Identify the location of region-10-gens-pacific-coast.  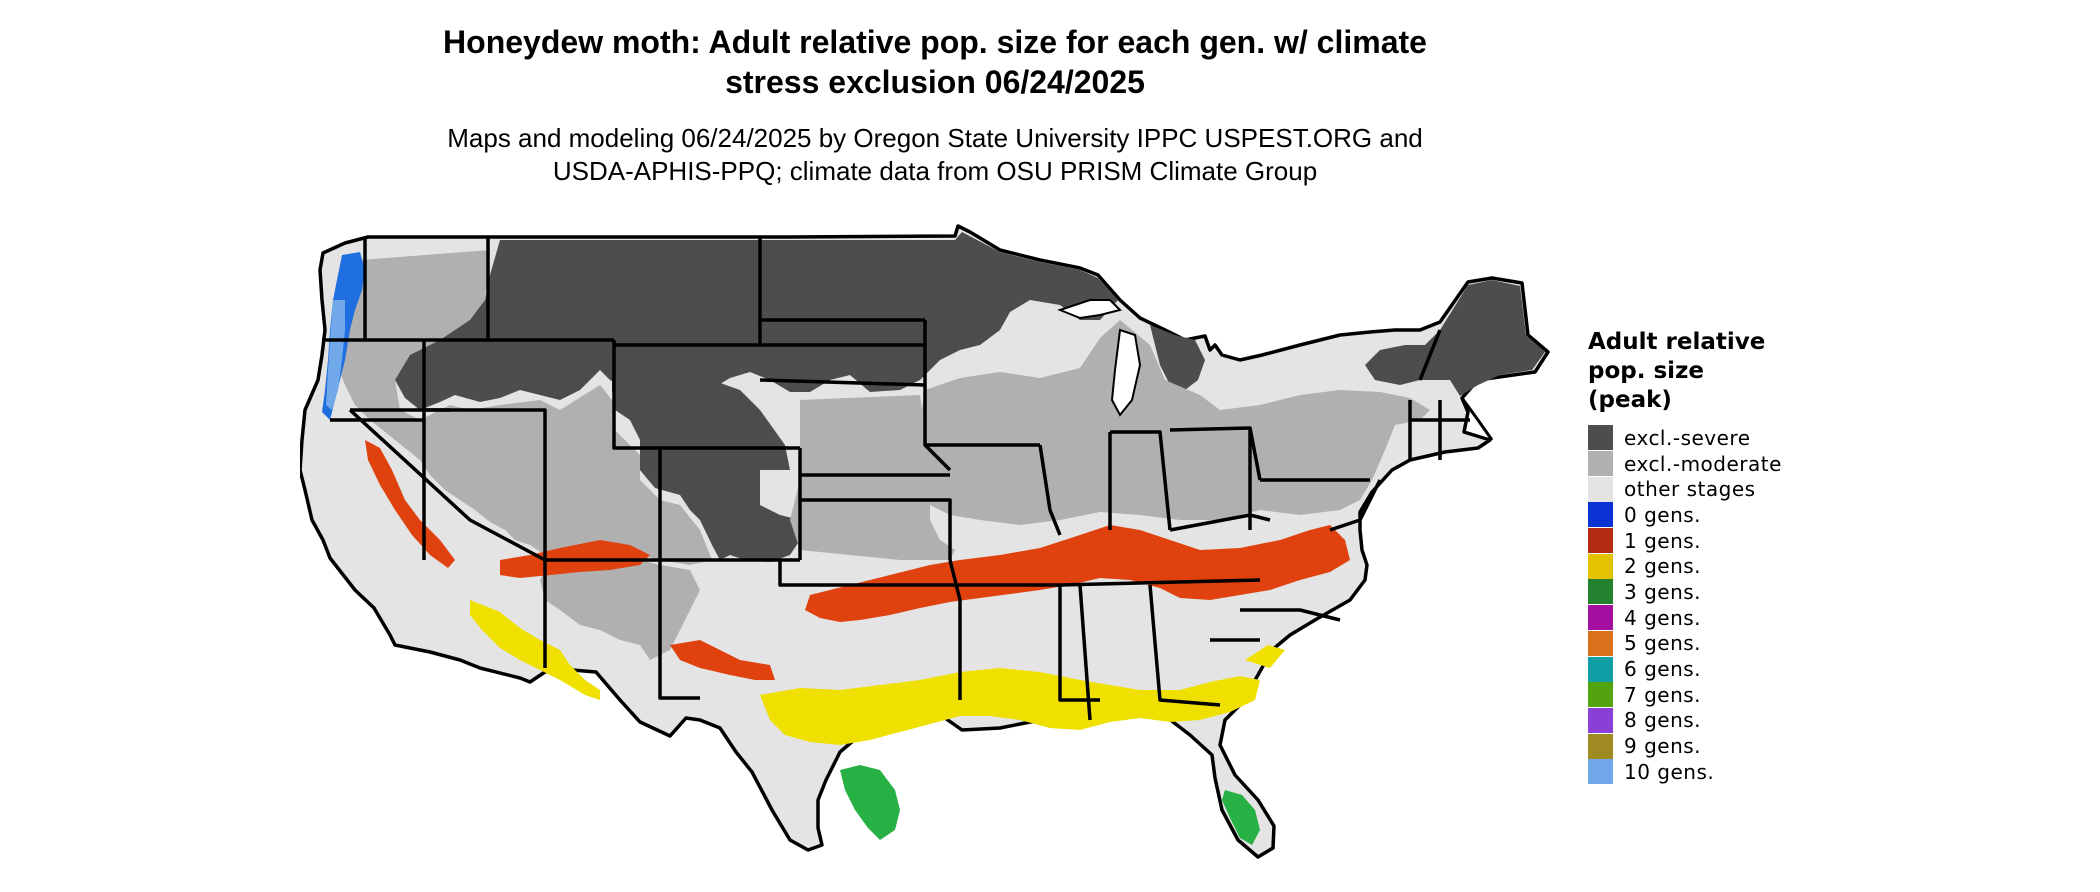
(335, 355).